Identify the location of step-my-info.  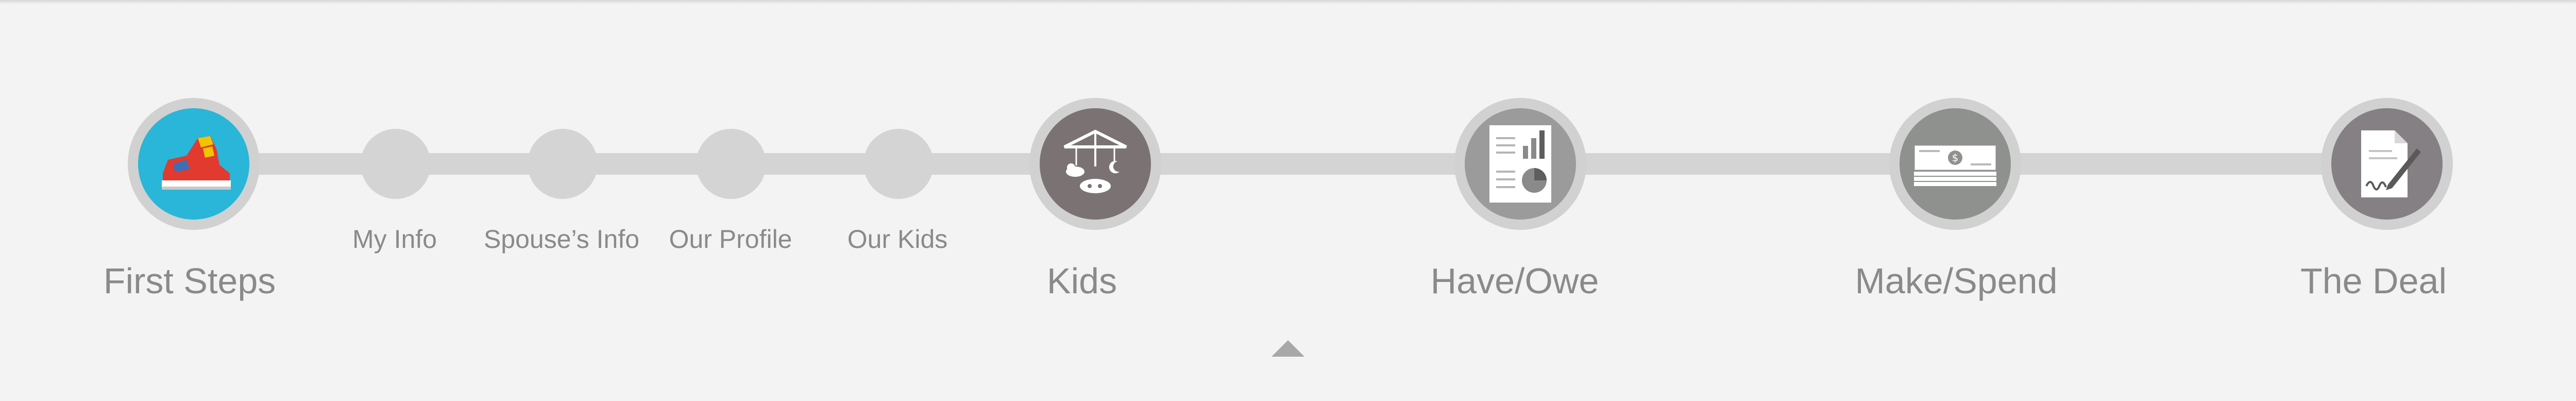
(396, 164).